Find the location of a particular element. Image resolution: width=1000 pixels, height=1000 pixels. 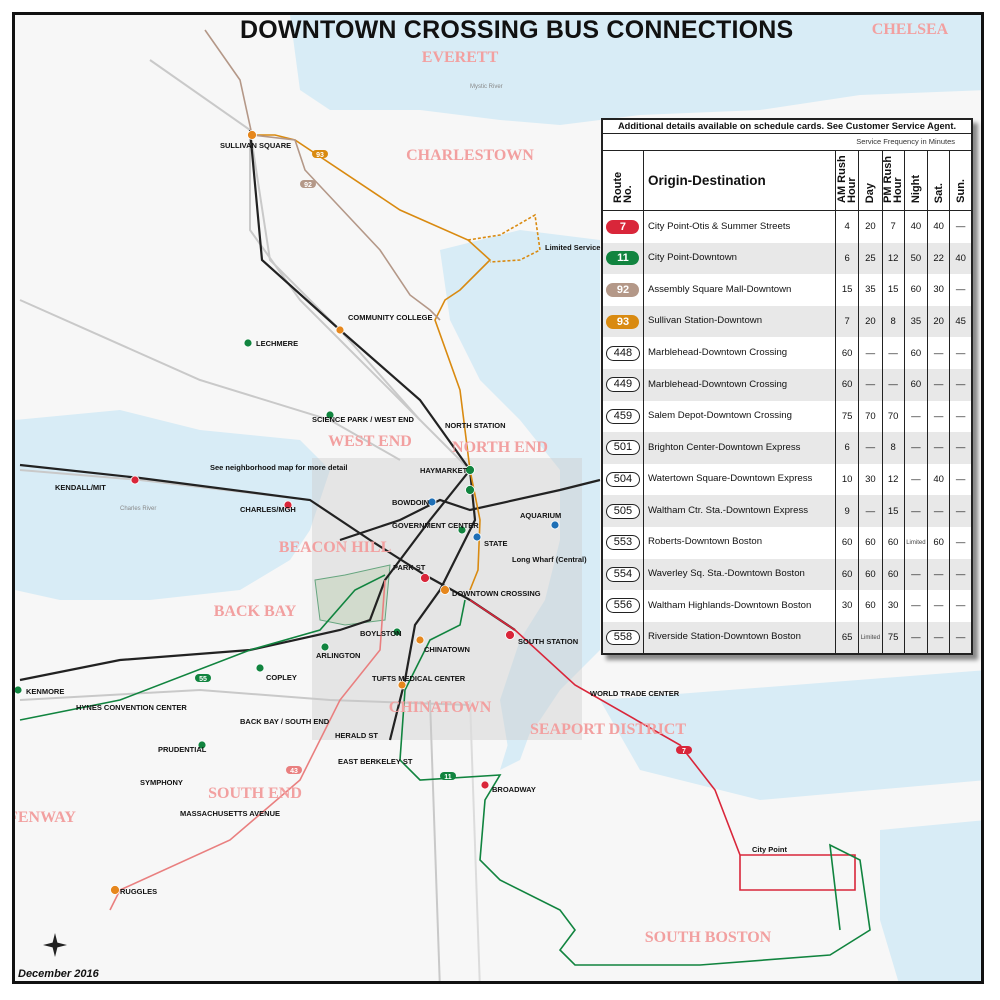

frequency-caption: Service Frequency in Minutes is located at coordinates (787, 142).